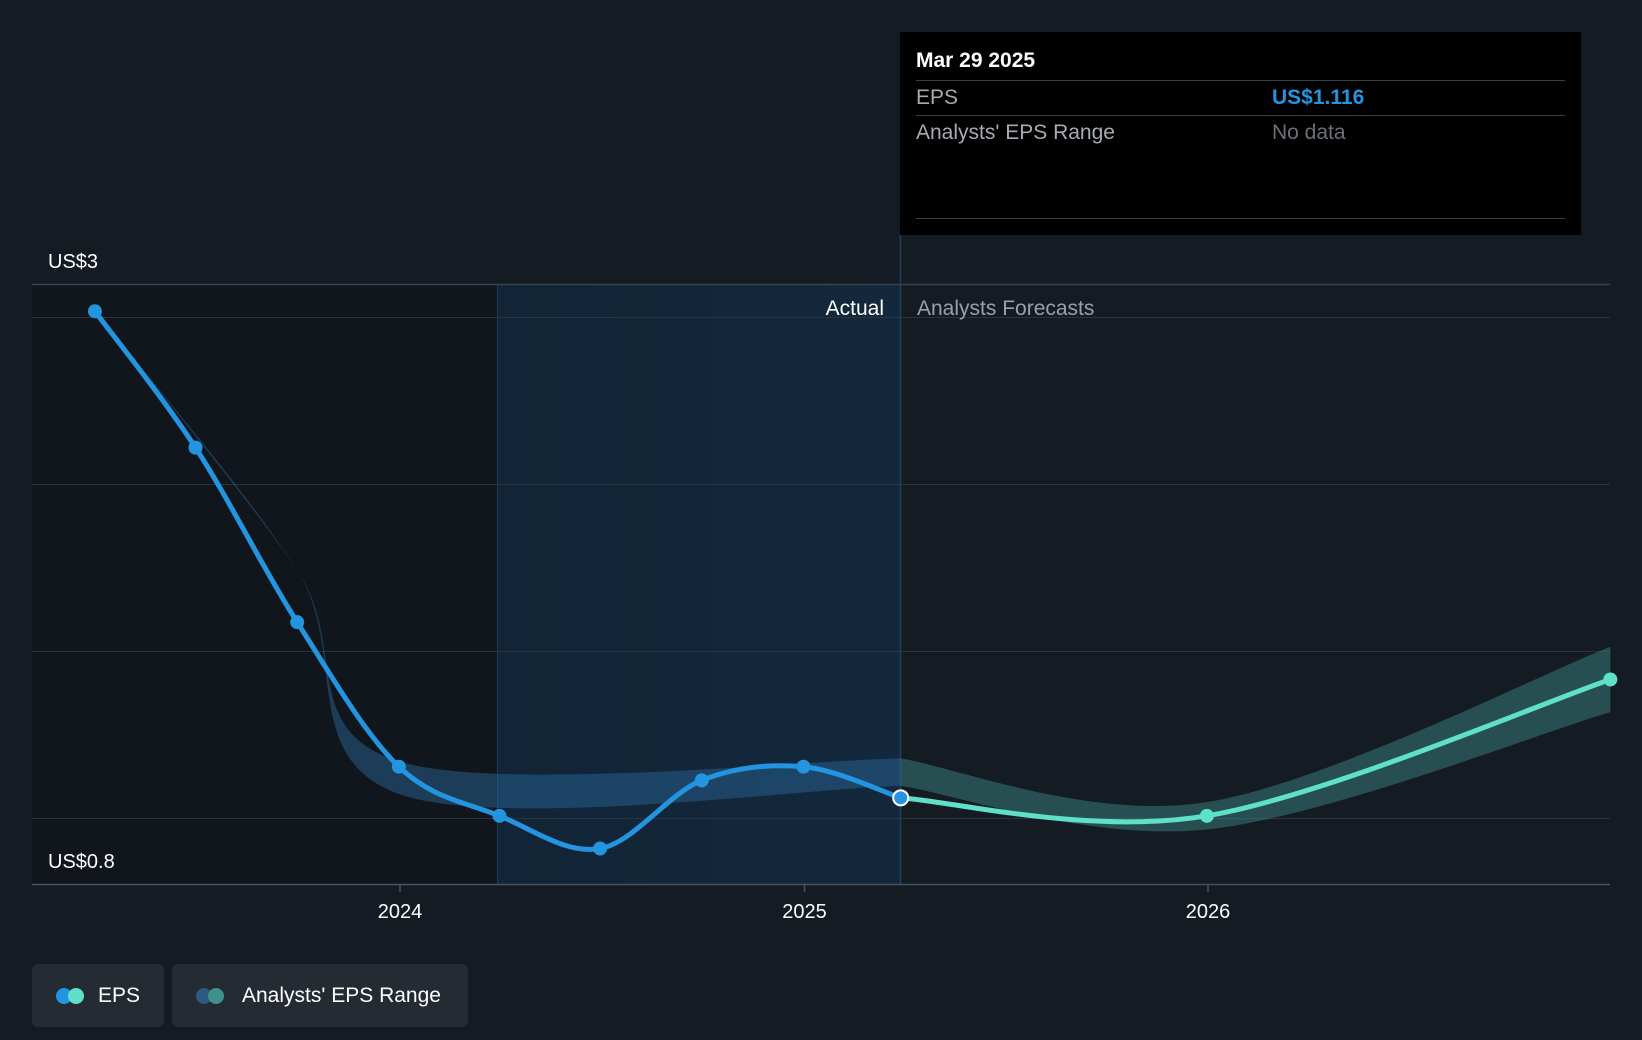 This screenshot has width=1642, height=1040. I want to click on eps-legend-icon, so click(70, 995).